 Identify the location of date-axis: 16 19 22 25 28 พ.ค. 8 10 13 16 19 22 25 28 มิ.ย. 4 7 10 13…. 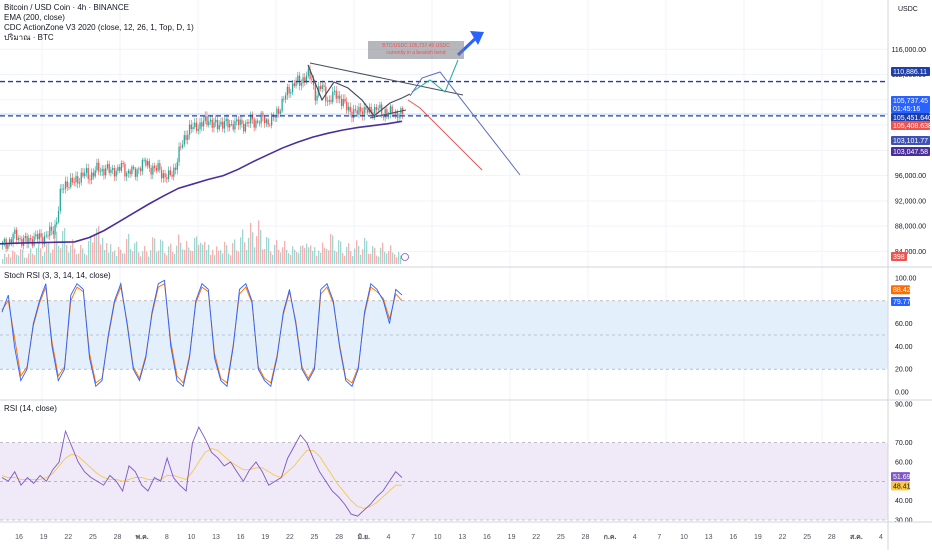
(449, 537).